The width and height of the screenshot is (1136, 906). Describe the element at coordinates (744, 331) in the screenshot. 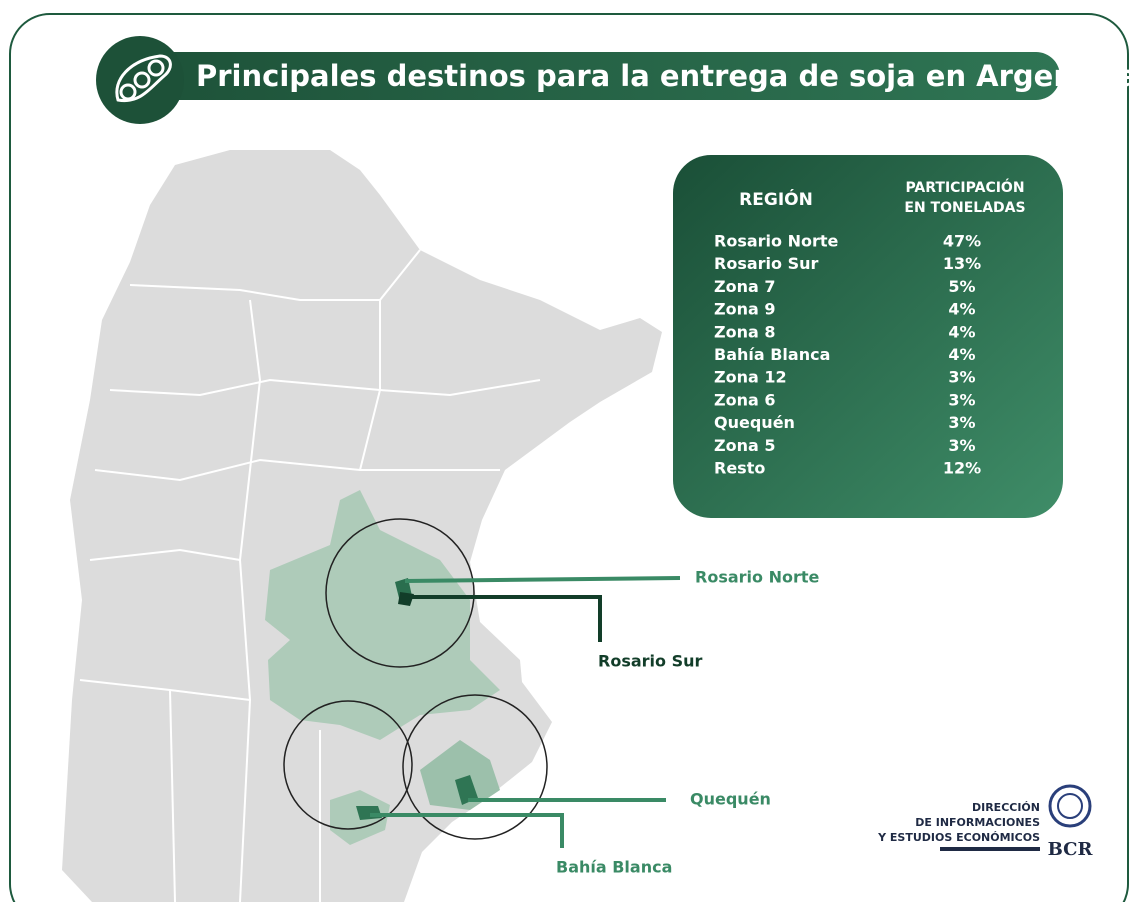

I see `region-name: Zona 8` at that location.